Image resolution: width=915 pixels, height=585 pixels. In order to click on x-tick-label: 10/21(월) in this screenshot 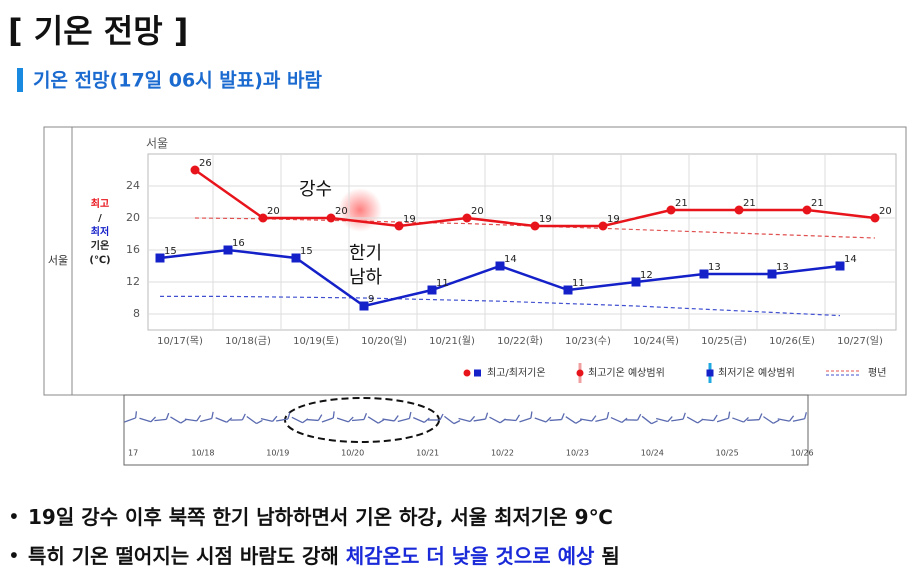, I will do `click(452, 341)`.